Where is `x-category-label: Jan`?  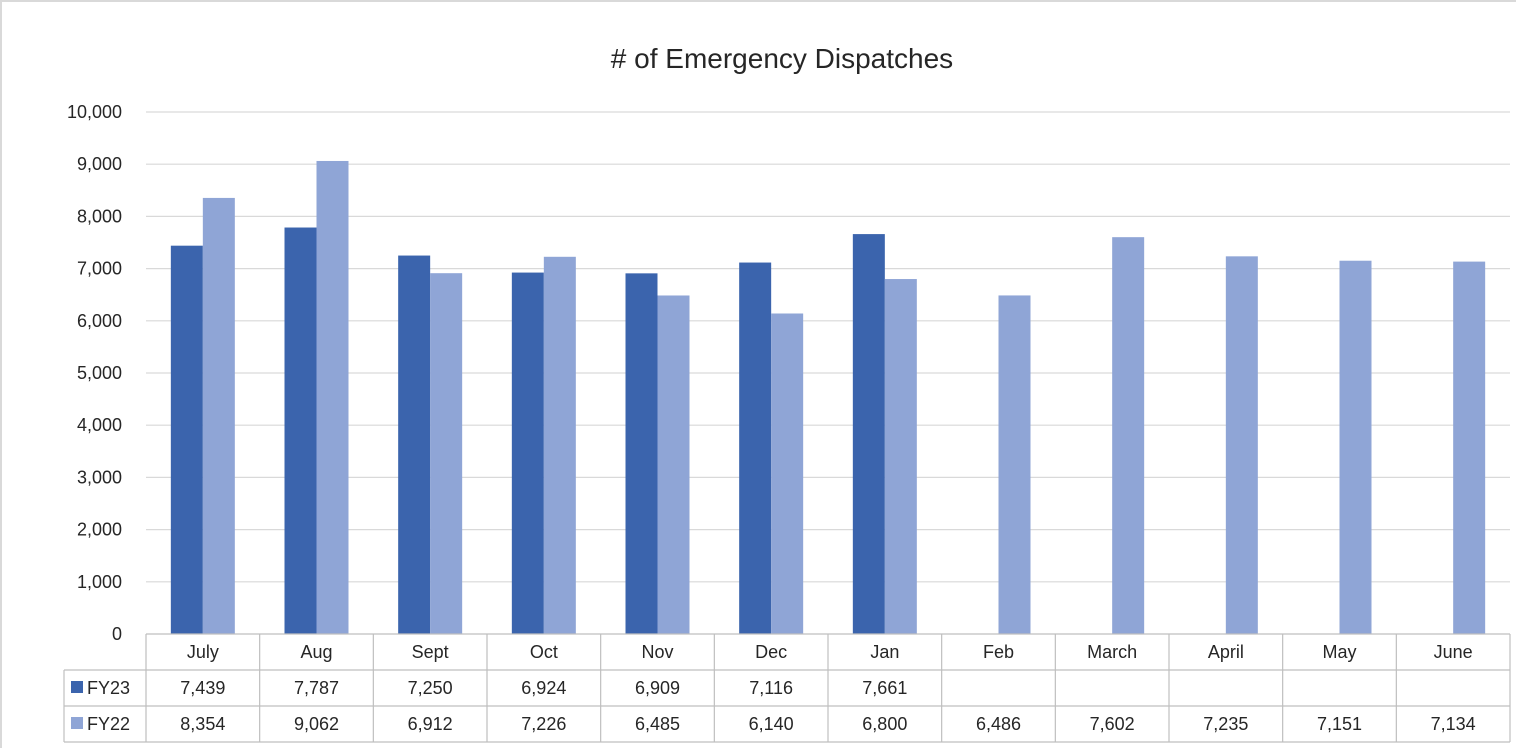
x-category-label: Jan is located at coordinates (884, 652).